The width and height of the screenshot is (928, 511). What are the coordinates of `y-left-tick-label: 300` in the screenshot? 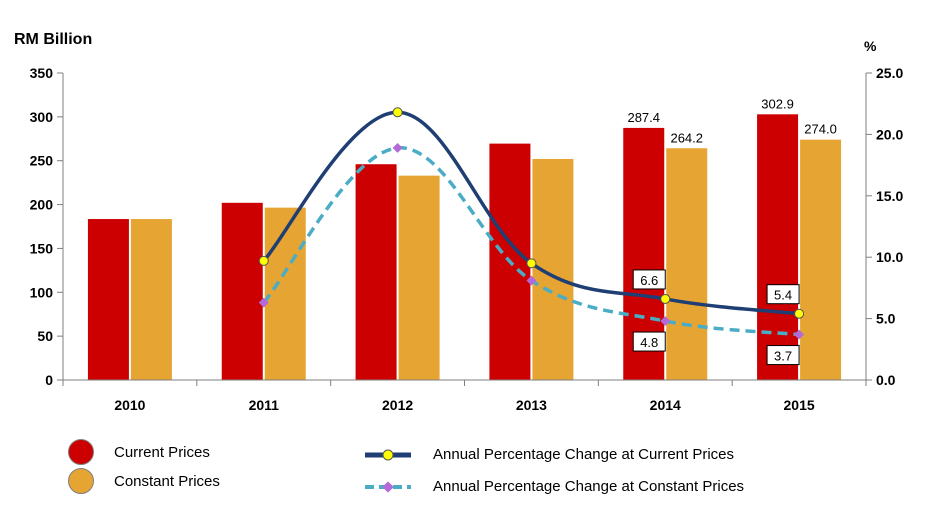 It's located at (42, 117).